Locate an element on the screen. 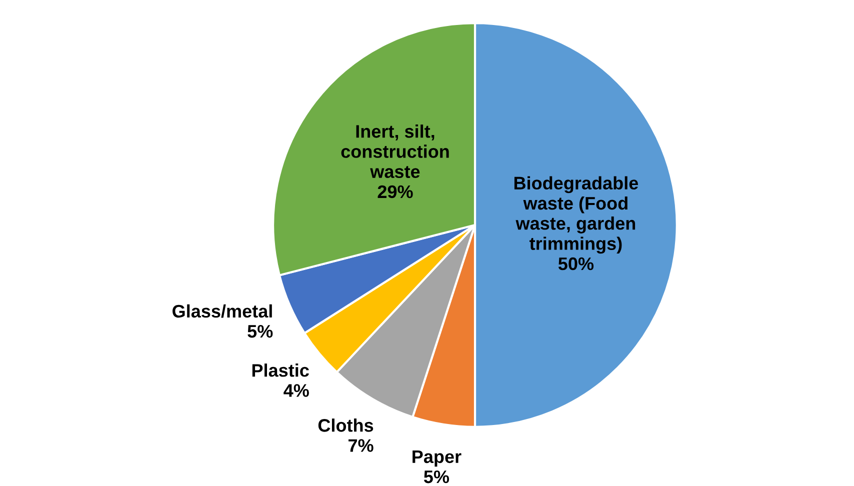  data-label: 7% is located at coordinates (361, 445).